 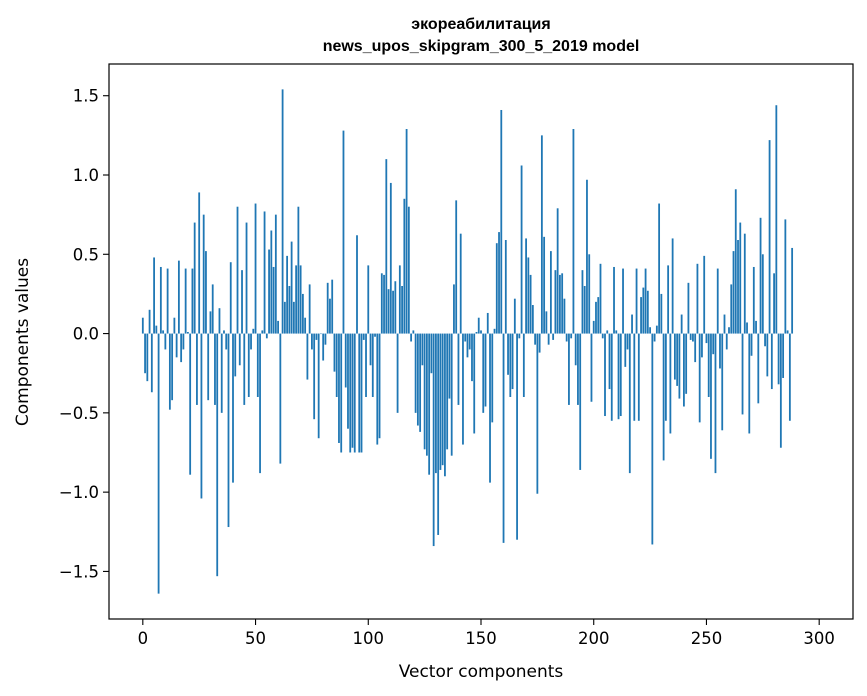 What do you see at coordinates (480, 24) in the screenshot?
I see `chart-title-line-1: экореабилитация` at bounding box center [480, 24].